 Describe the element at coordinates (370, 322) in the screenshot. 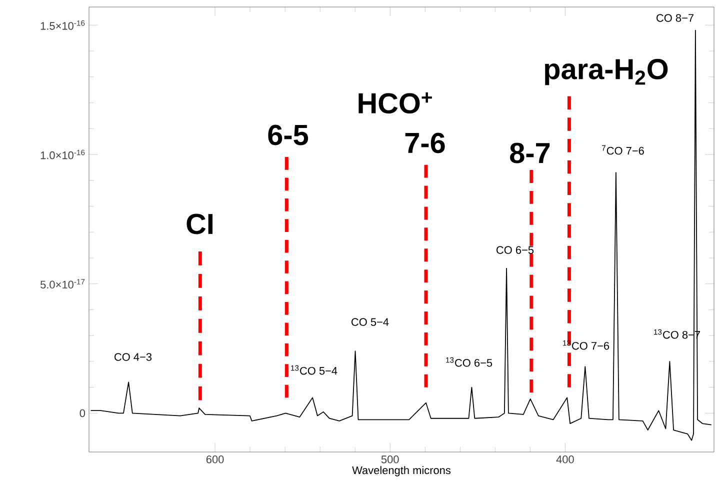

I see `annotation: CO 5−4` at that location.